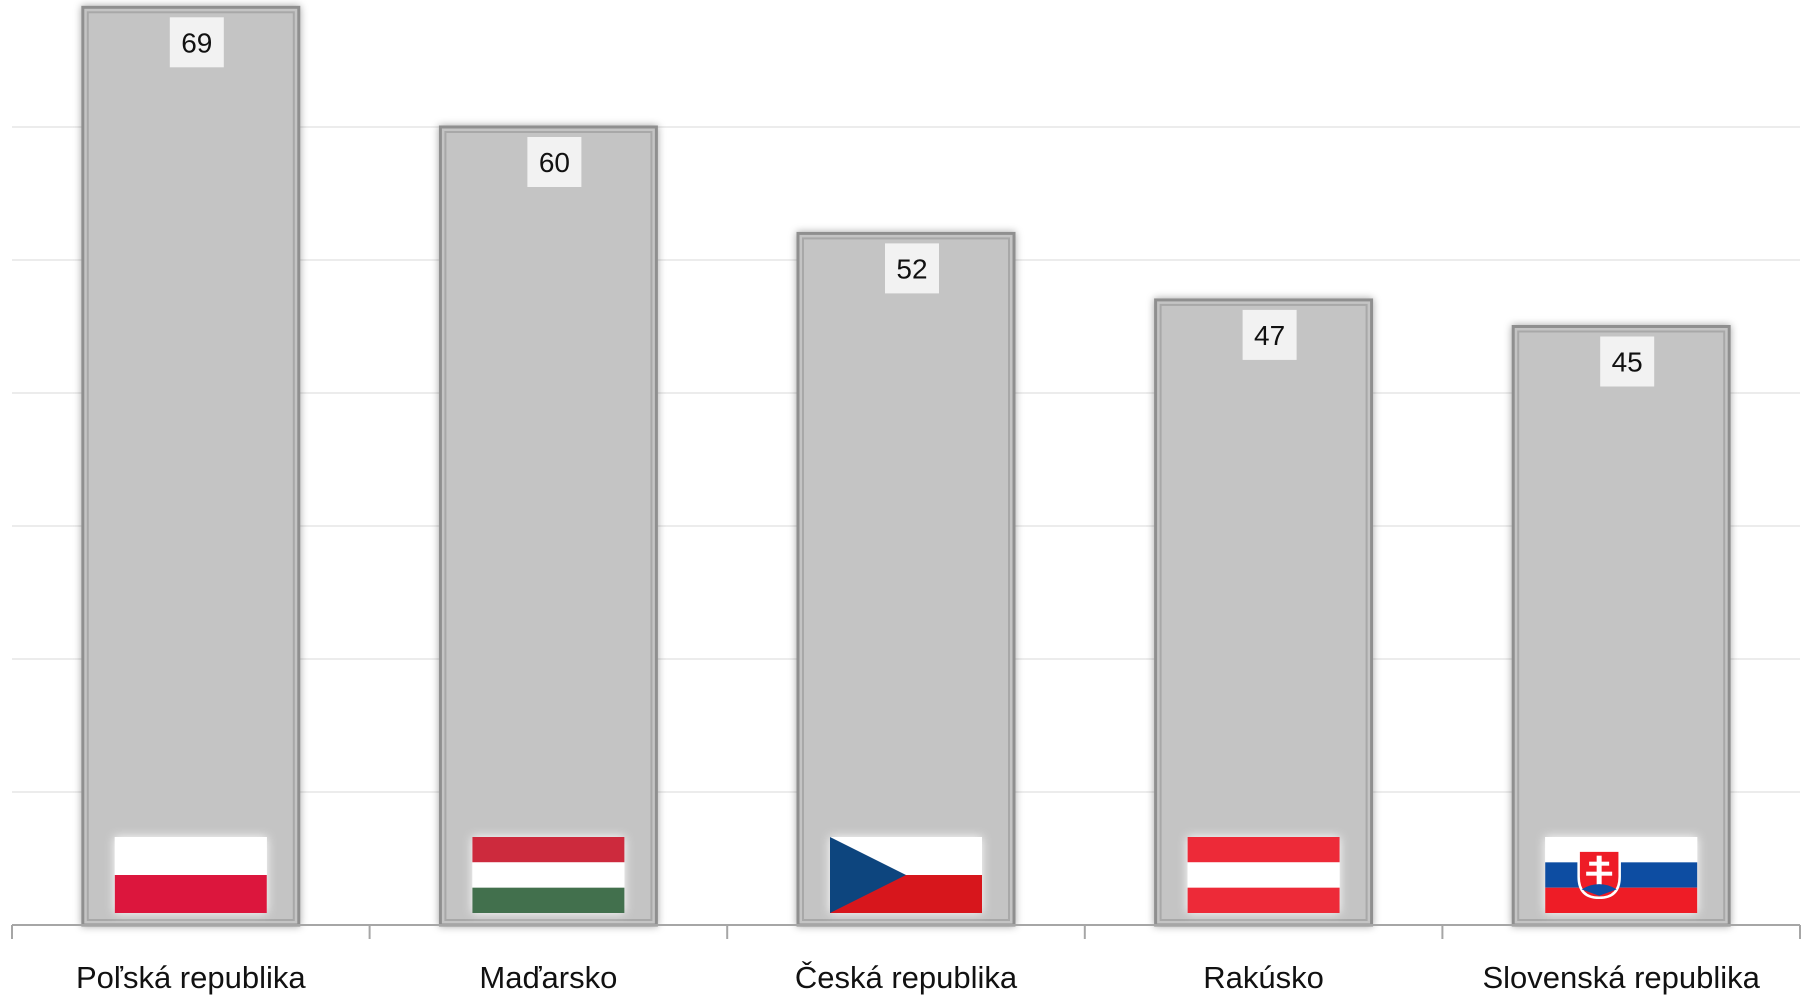  Describe the element at coordinates (906, 977) in the screenshot. I see `category-label: Česká republika` at that location.